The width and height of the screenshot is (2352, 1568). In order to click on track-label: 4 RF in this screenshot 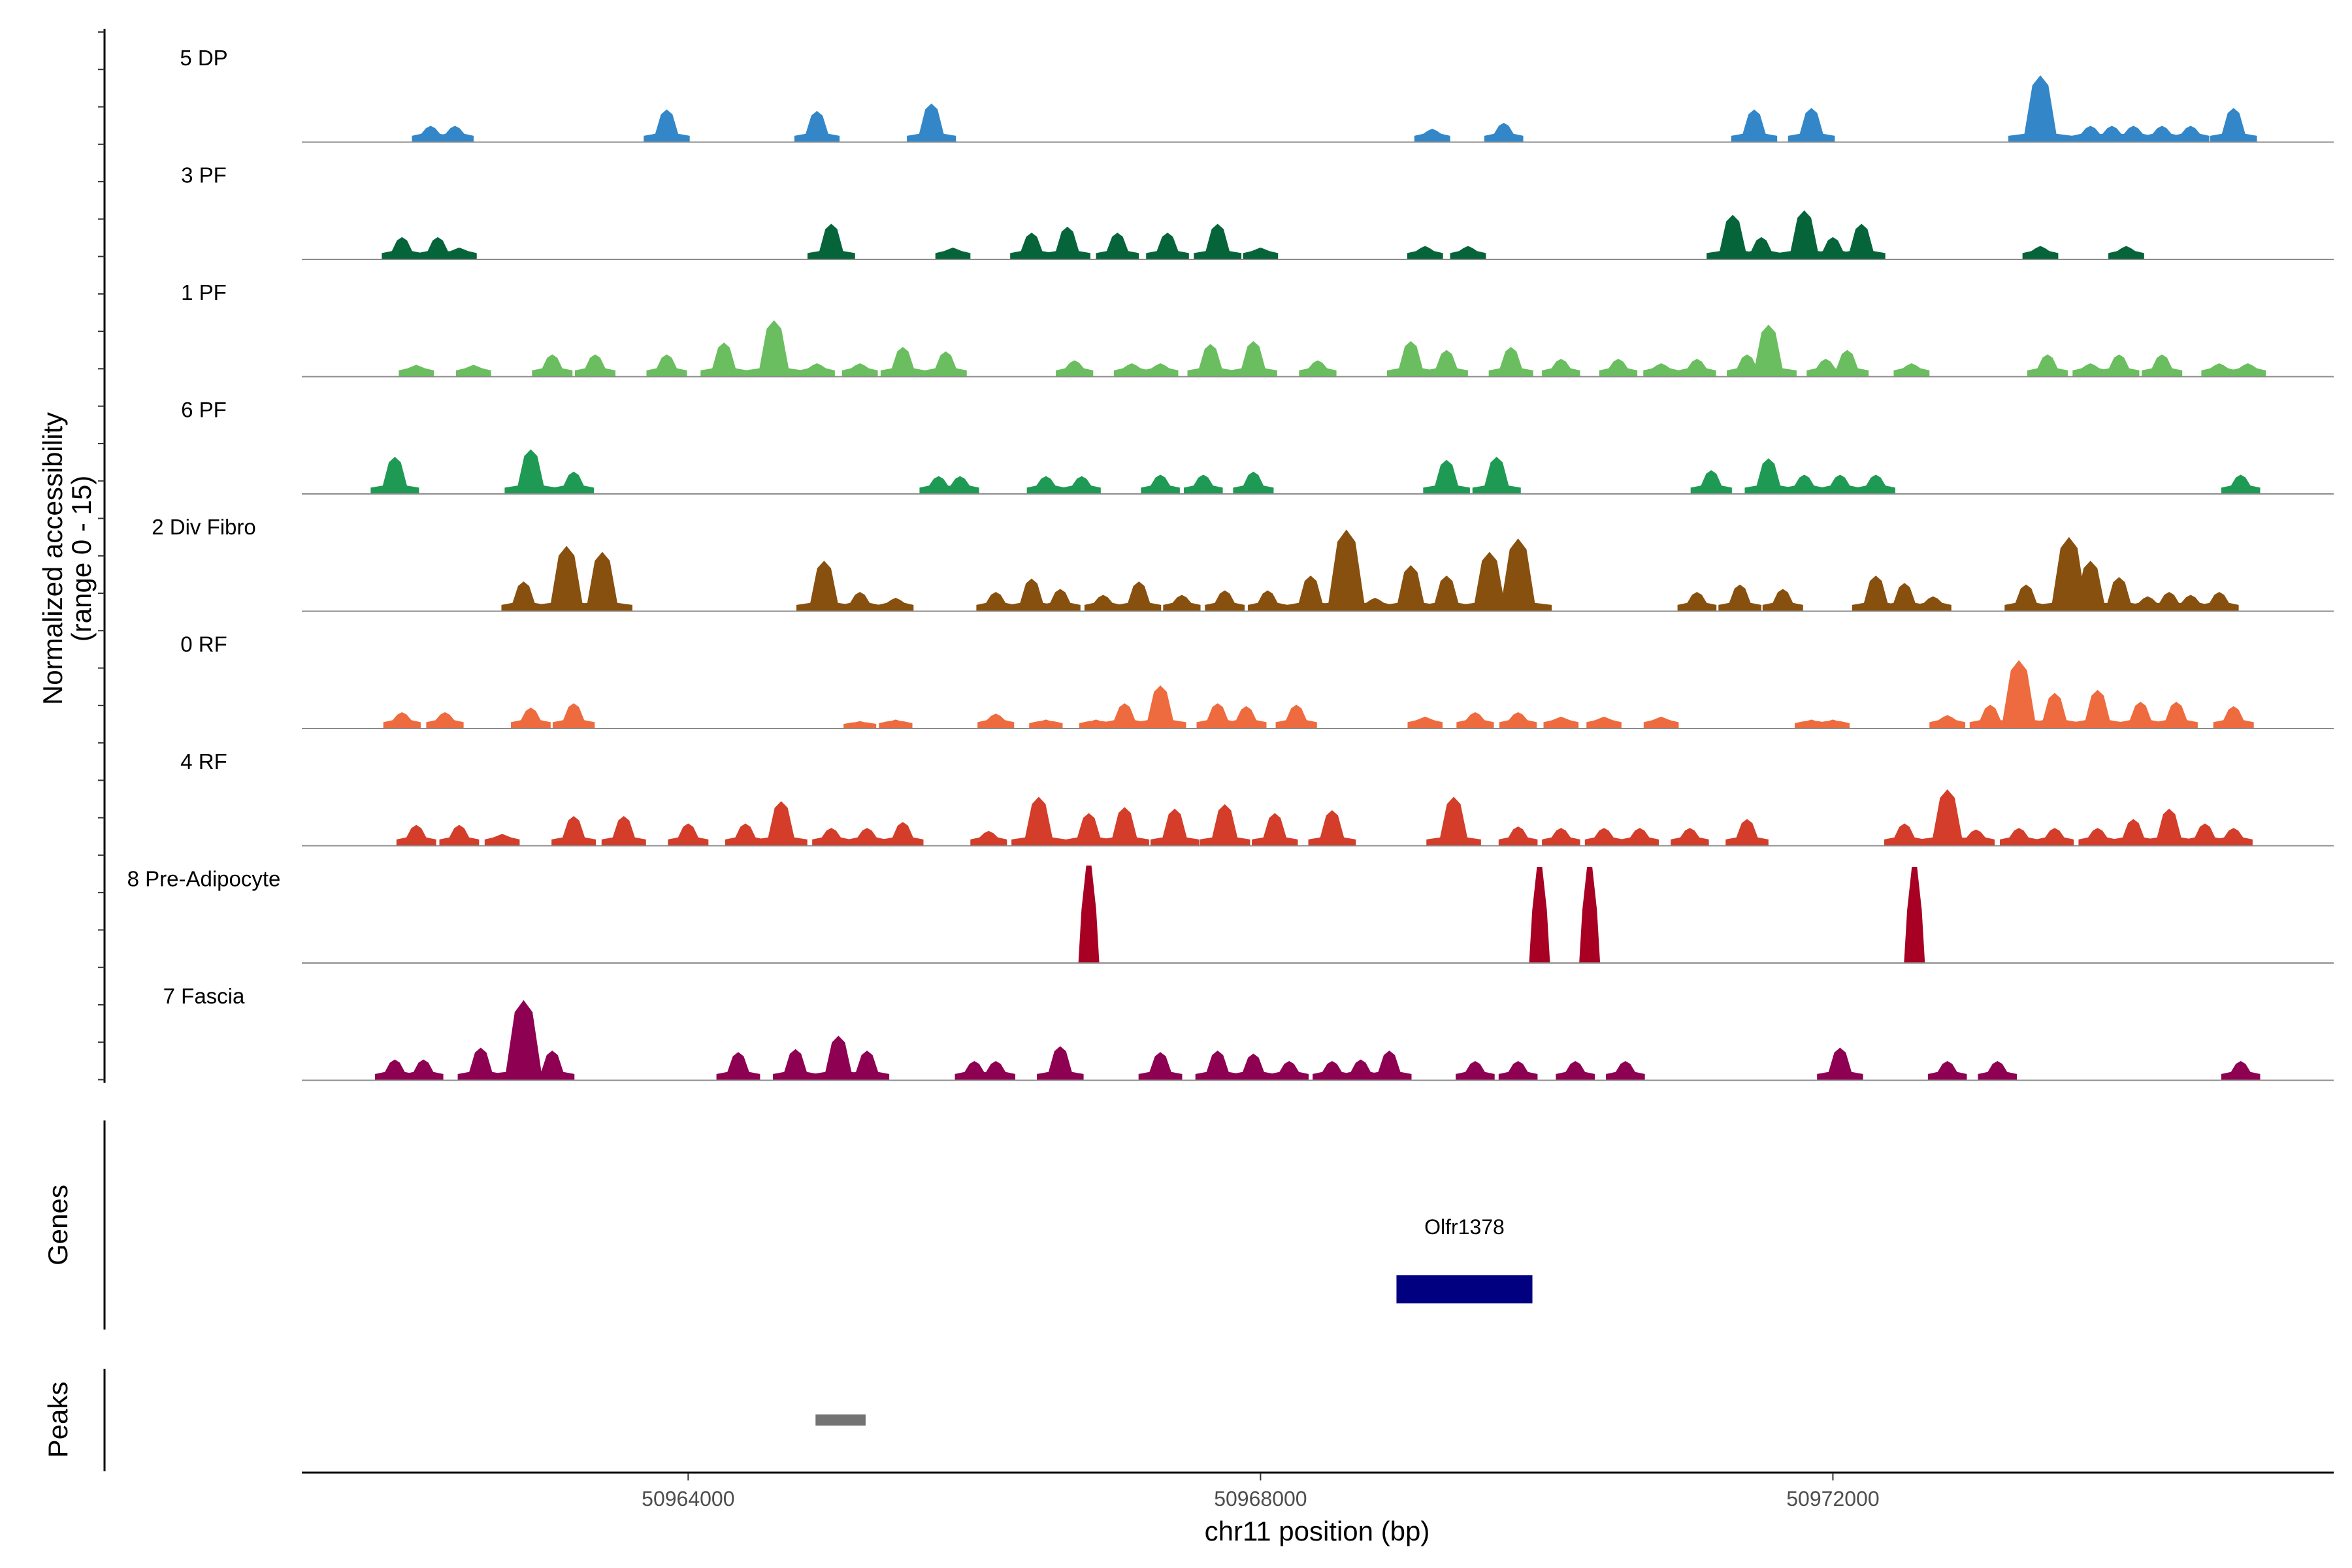, I will do `click(203, 761)`.